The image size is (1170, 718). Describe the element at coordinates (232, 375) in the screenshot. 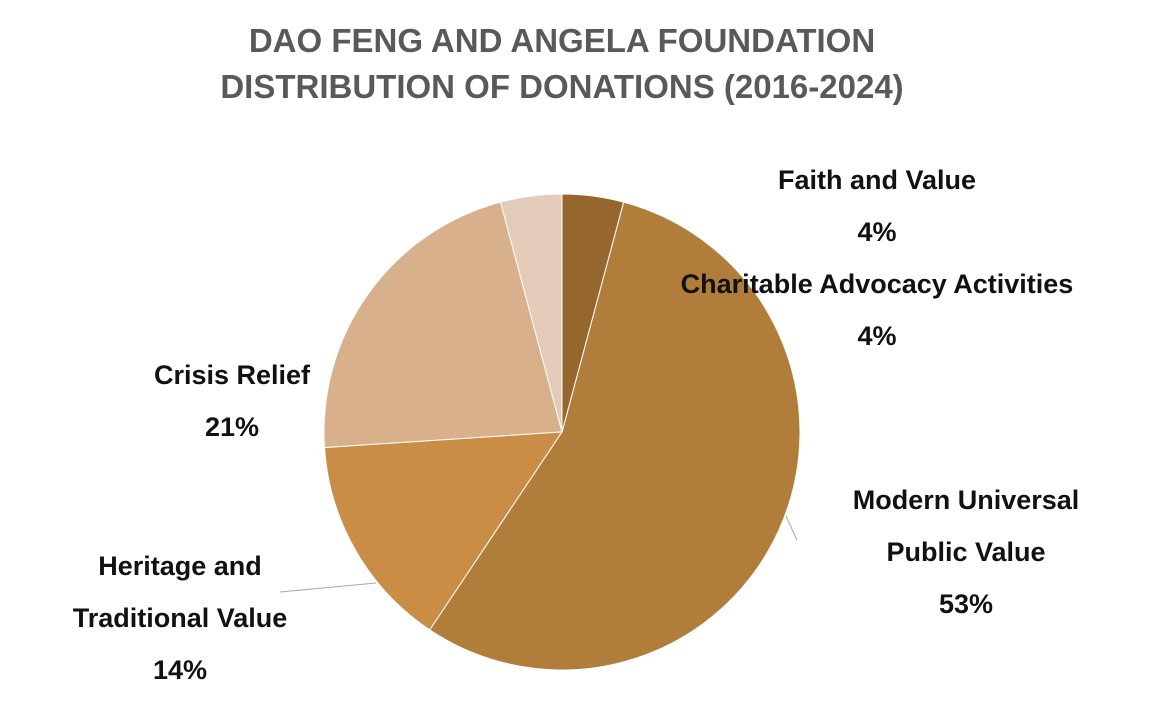

I see `category-label: Crisis Relief` at that location.